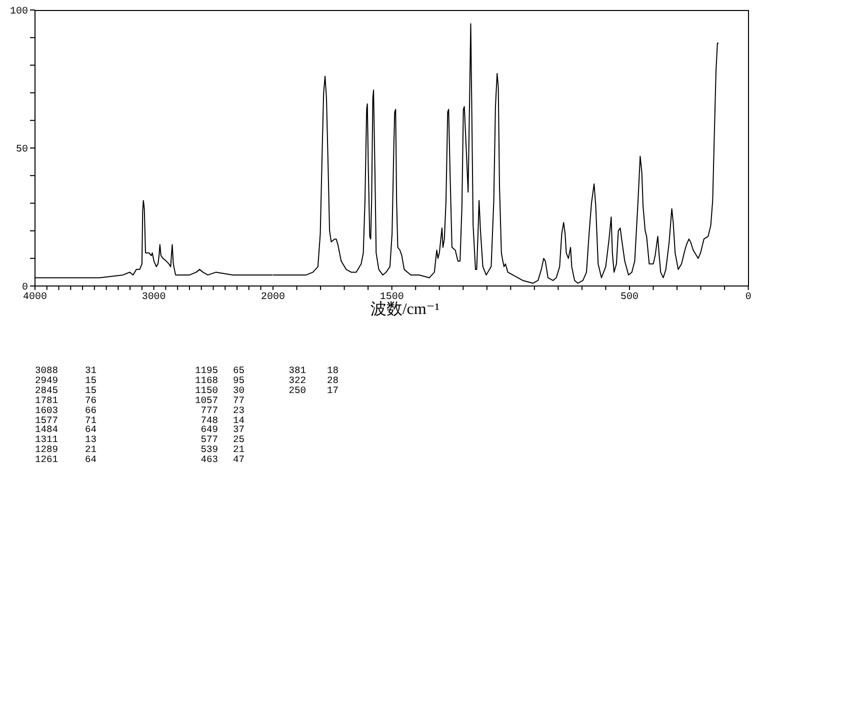  What do you see at coordinates (239, 440) in the screenshot?
I see `text: 25` at bounding box center [239, 440].